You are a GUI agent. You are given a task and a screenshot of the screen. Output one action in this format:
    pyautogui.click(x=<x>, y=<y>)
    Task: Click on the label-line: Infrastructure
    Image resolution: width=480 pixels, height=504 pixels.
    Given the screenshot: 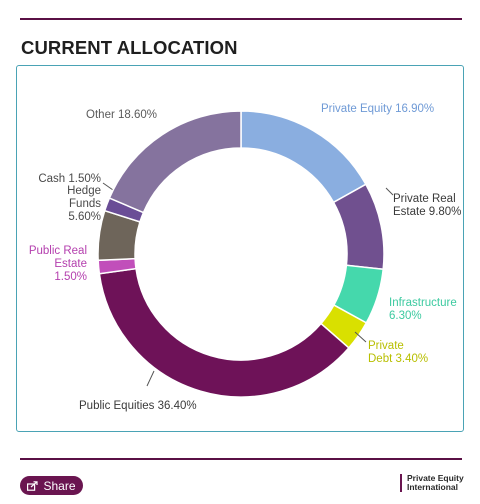 What is the action you would take?
    pyautogui.click(x=423, y=303)
    